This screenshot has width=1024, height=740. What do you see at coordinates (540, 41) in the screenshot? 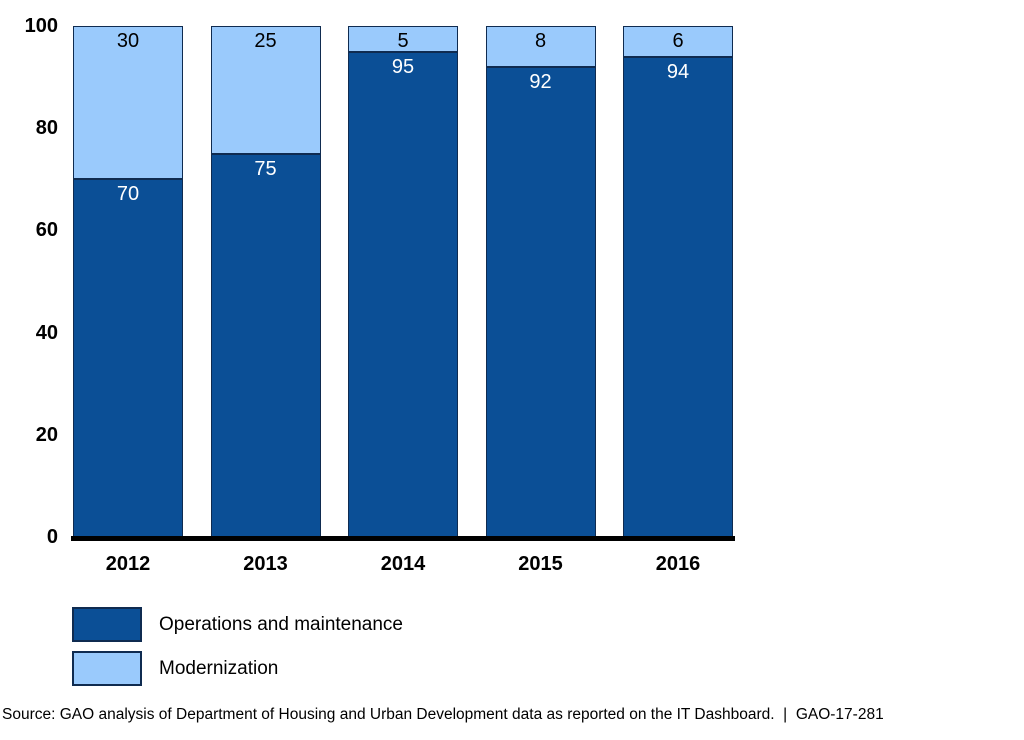
I see `bar-value-label: 8` at bounding box center [540, 41].